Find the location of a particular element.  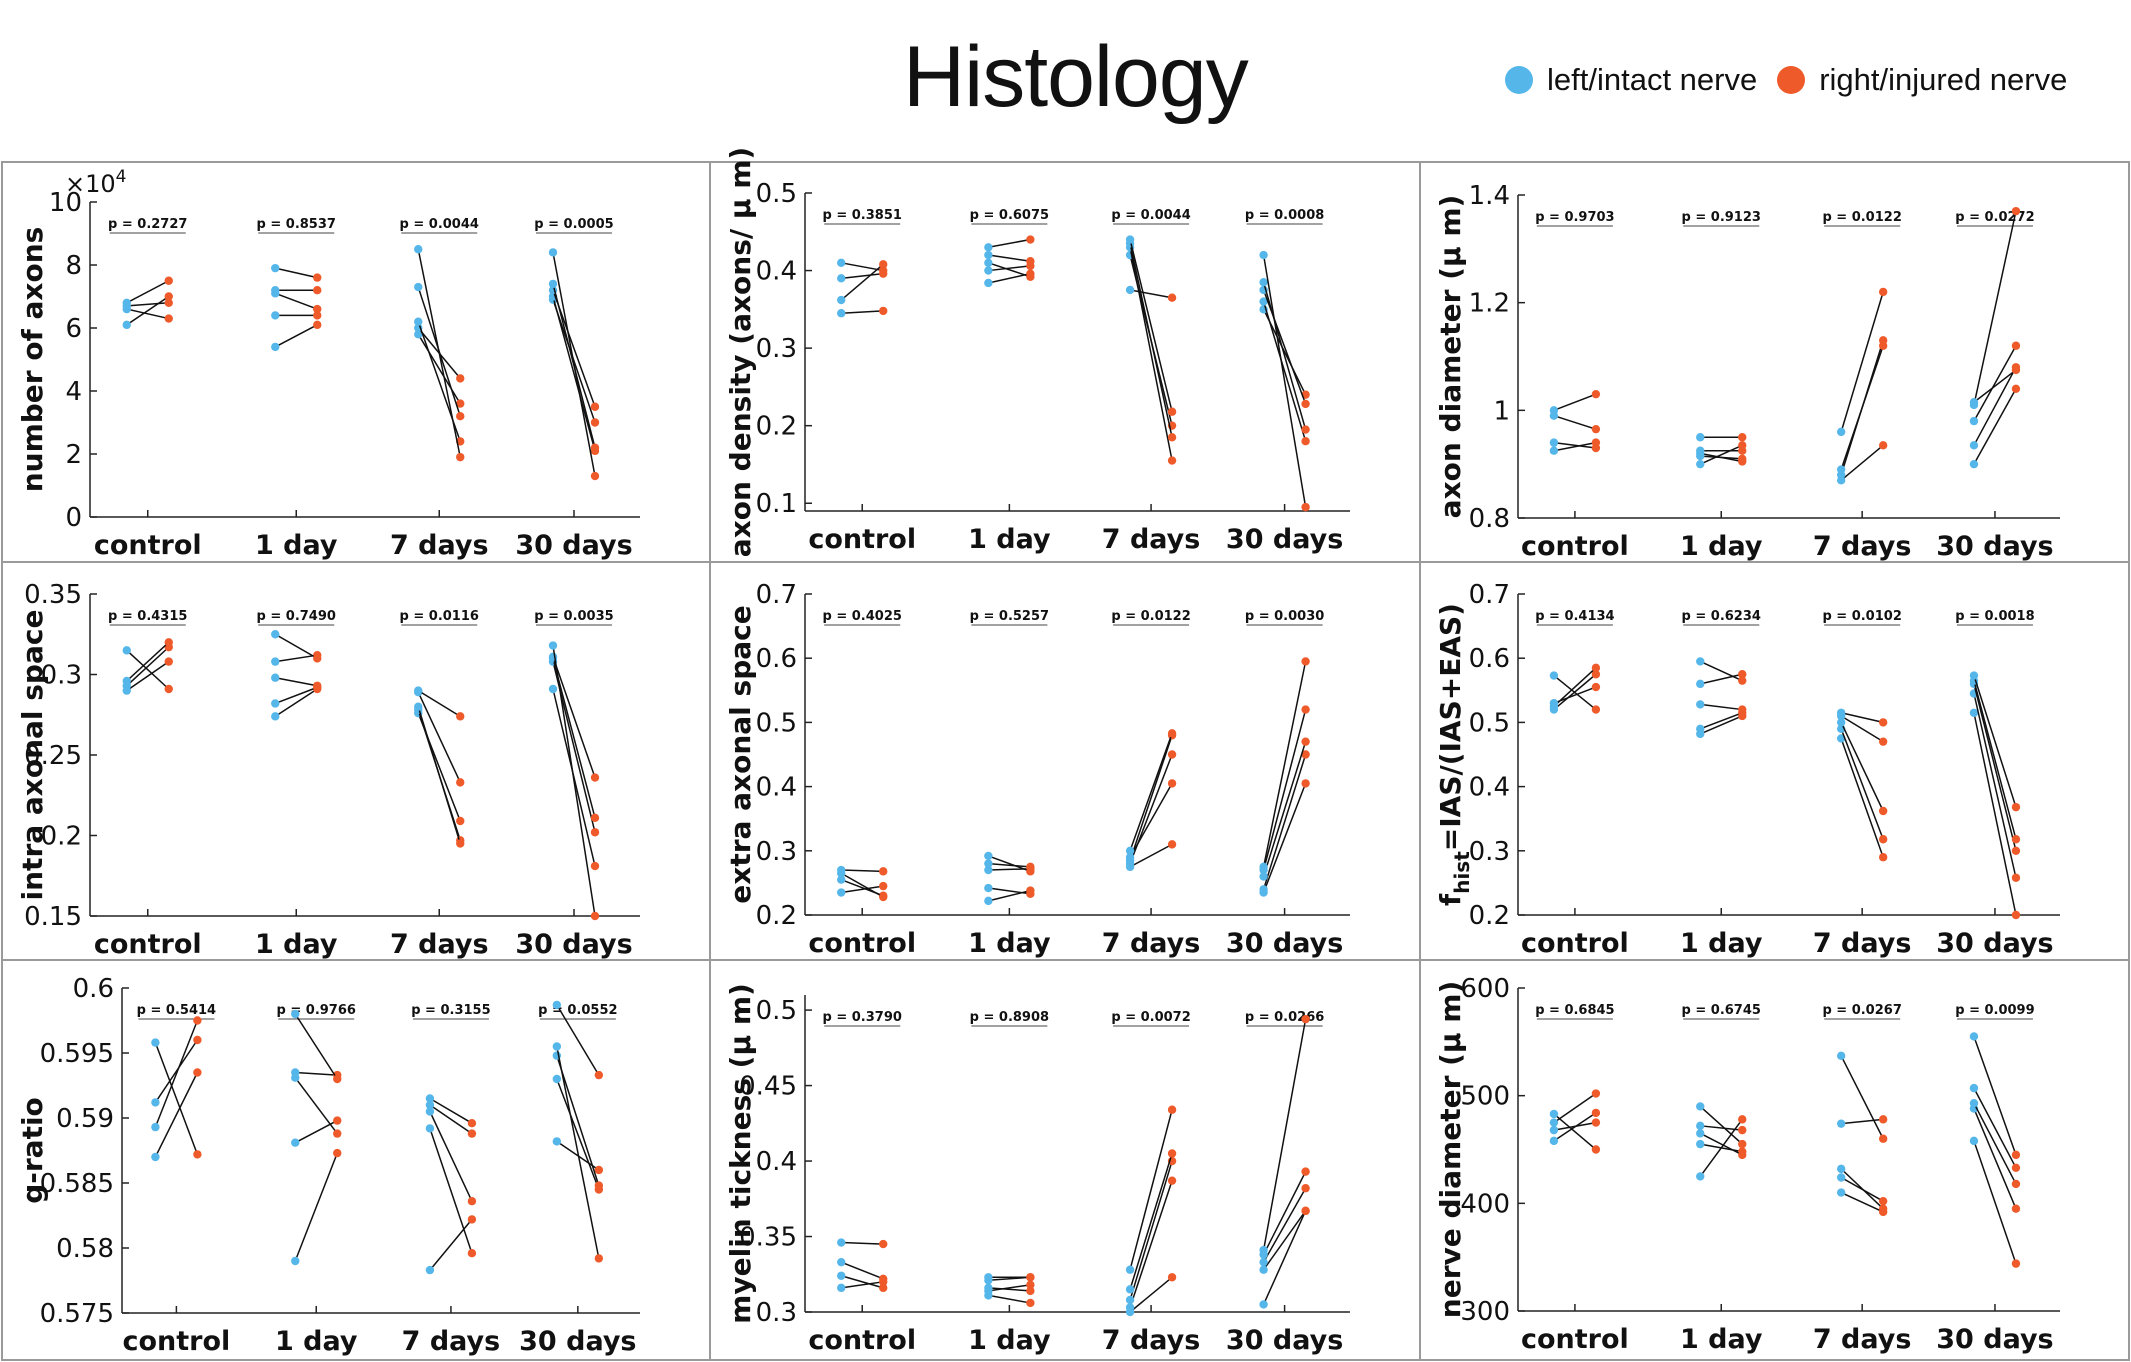

y-tick-label: 0.4 is located at coordinates (776, 272).